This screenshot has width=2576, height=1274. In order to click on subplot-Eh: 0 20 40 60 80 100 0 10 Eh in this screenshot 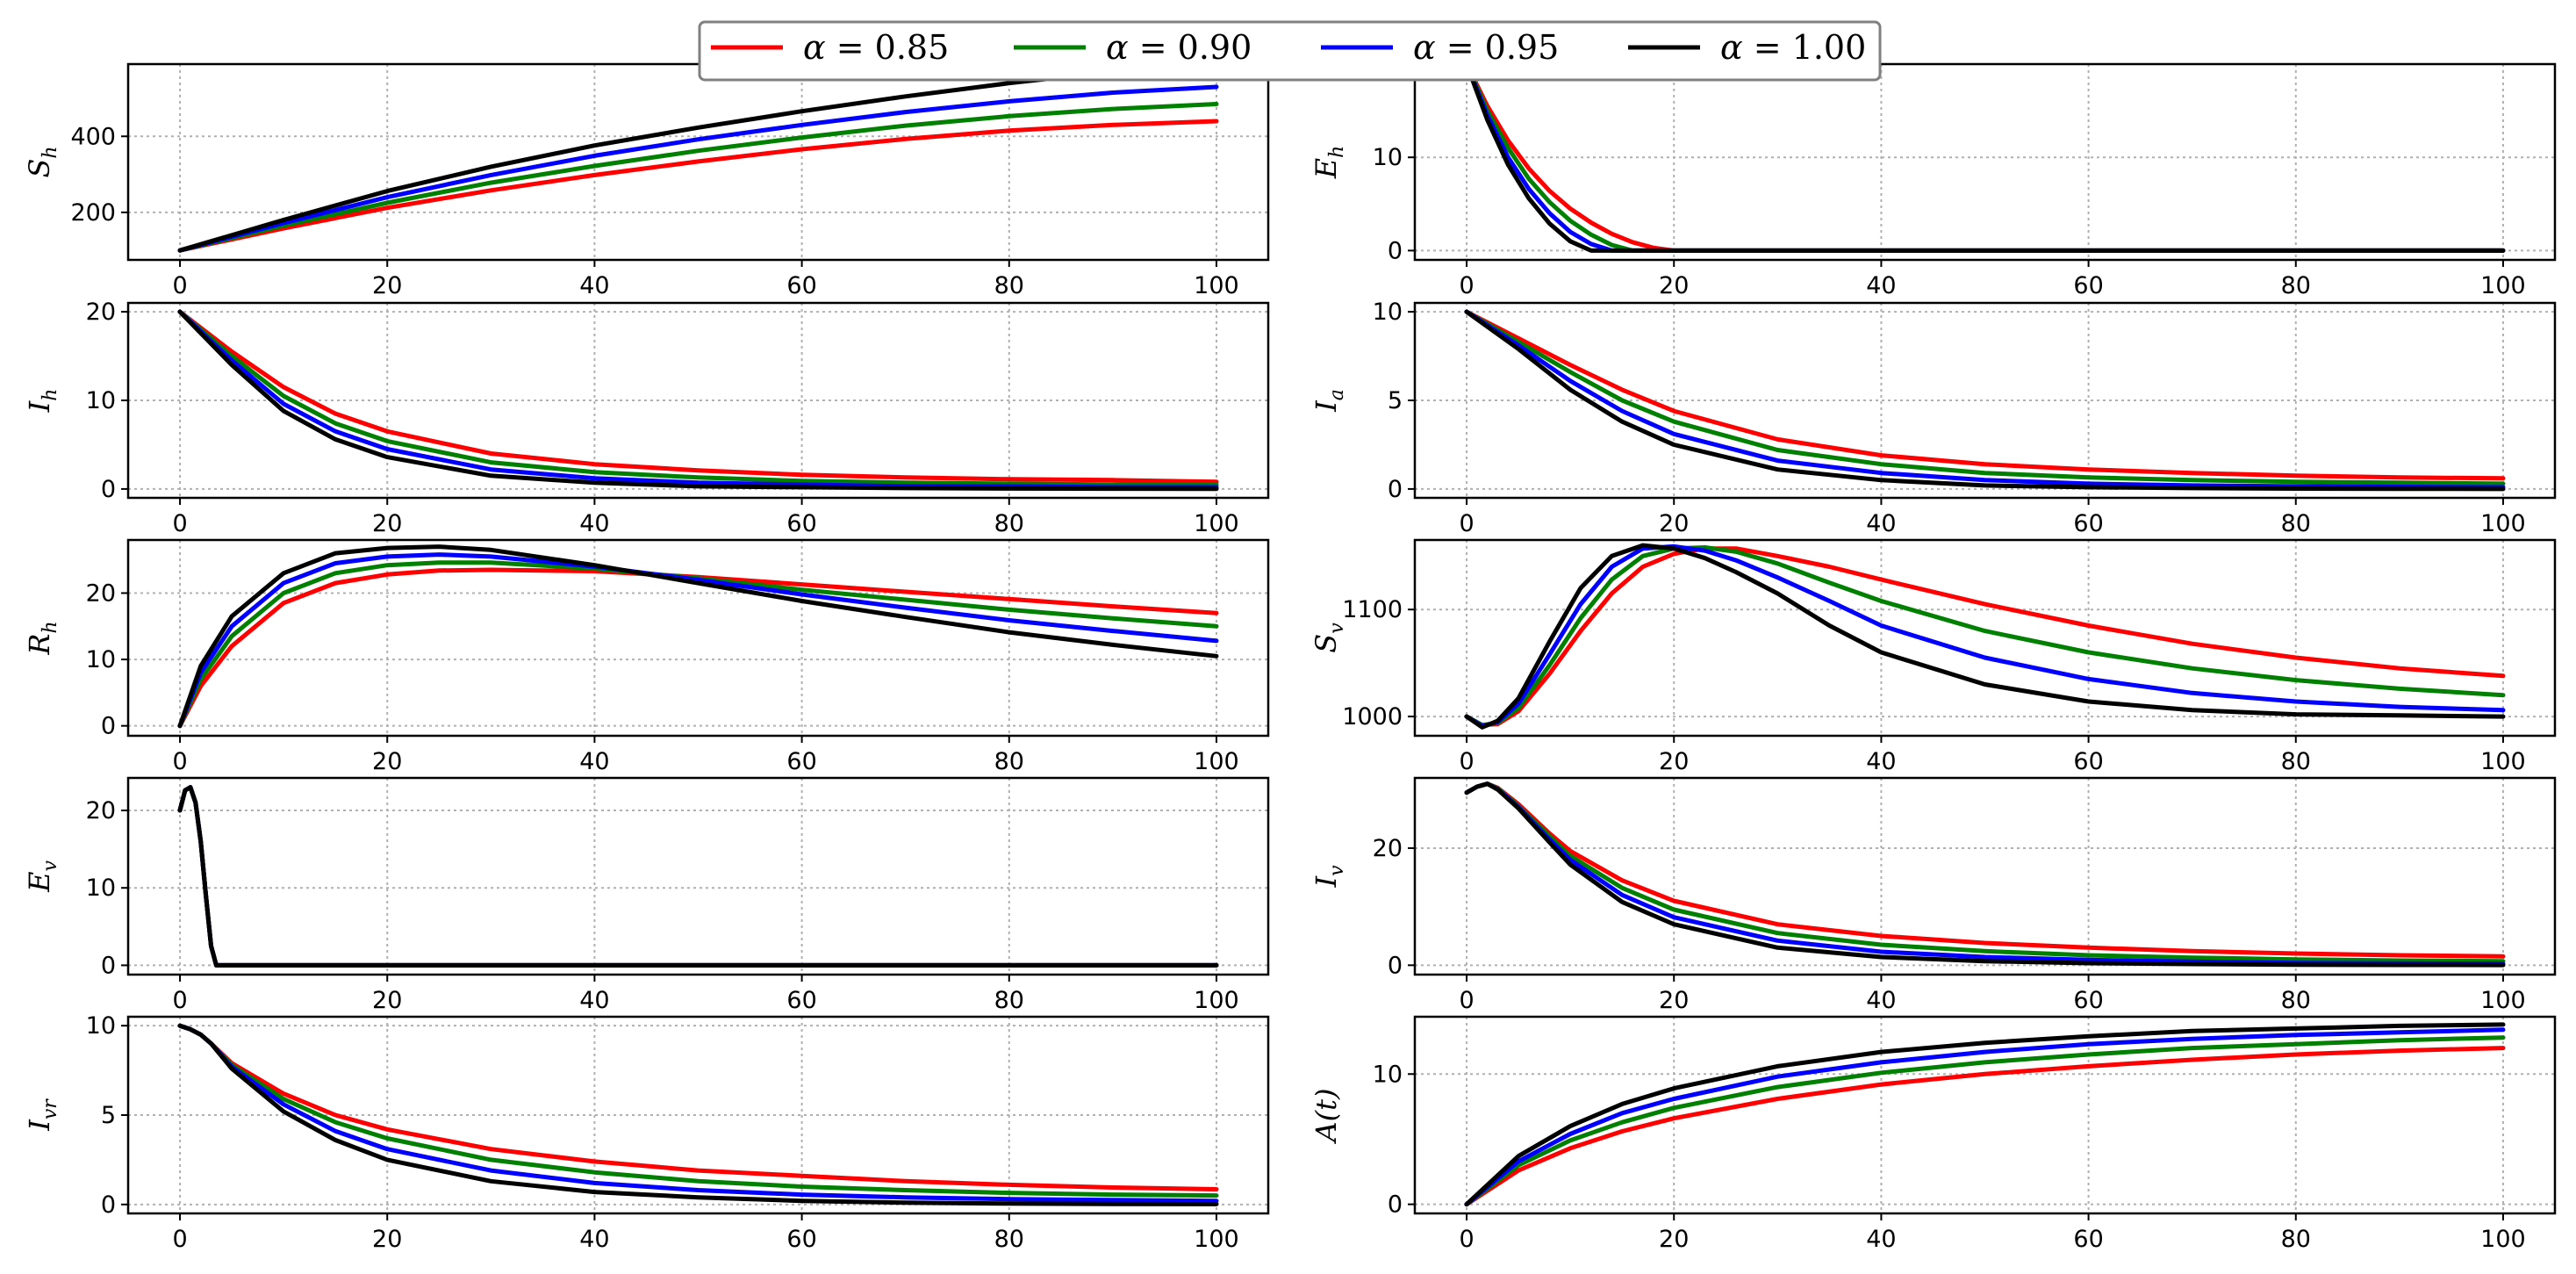, I will do `click(1934, 180)`.